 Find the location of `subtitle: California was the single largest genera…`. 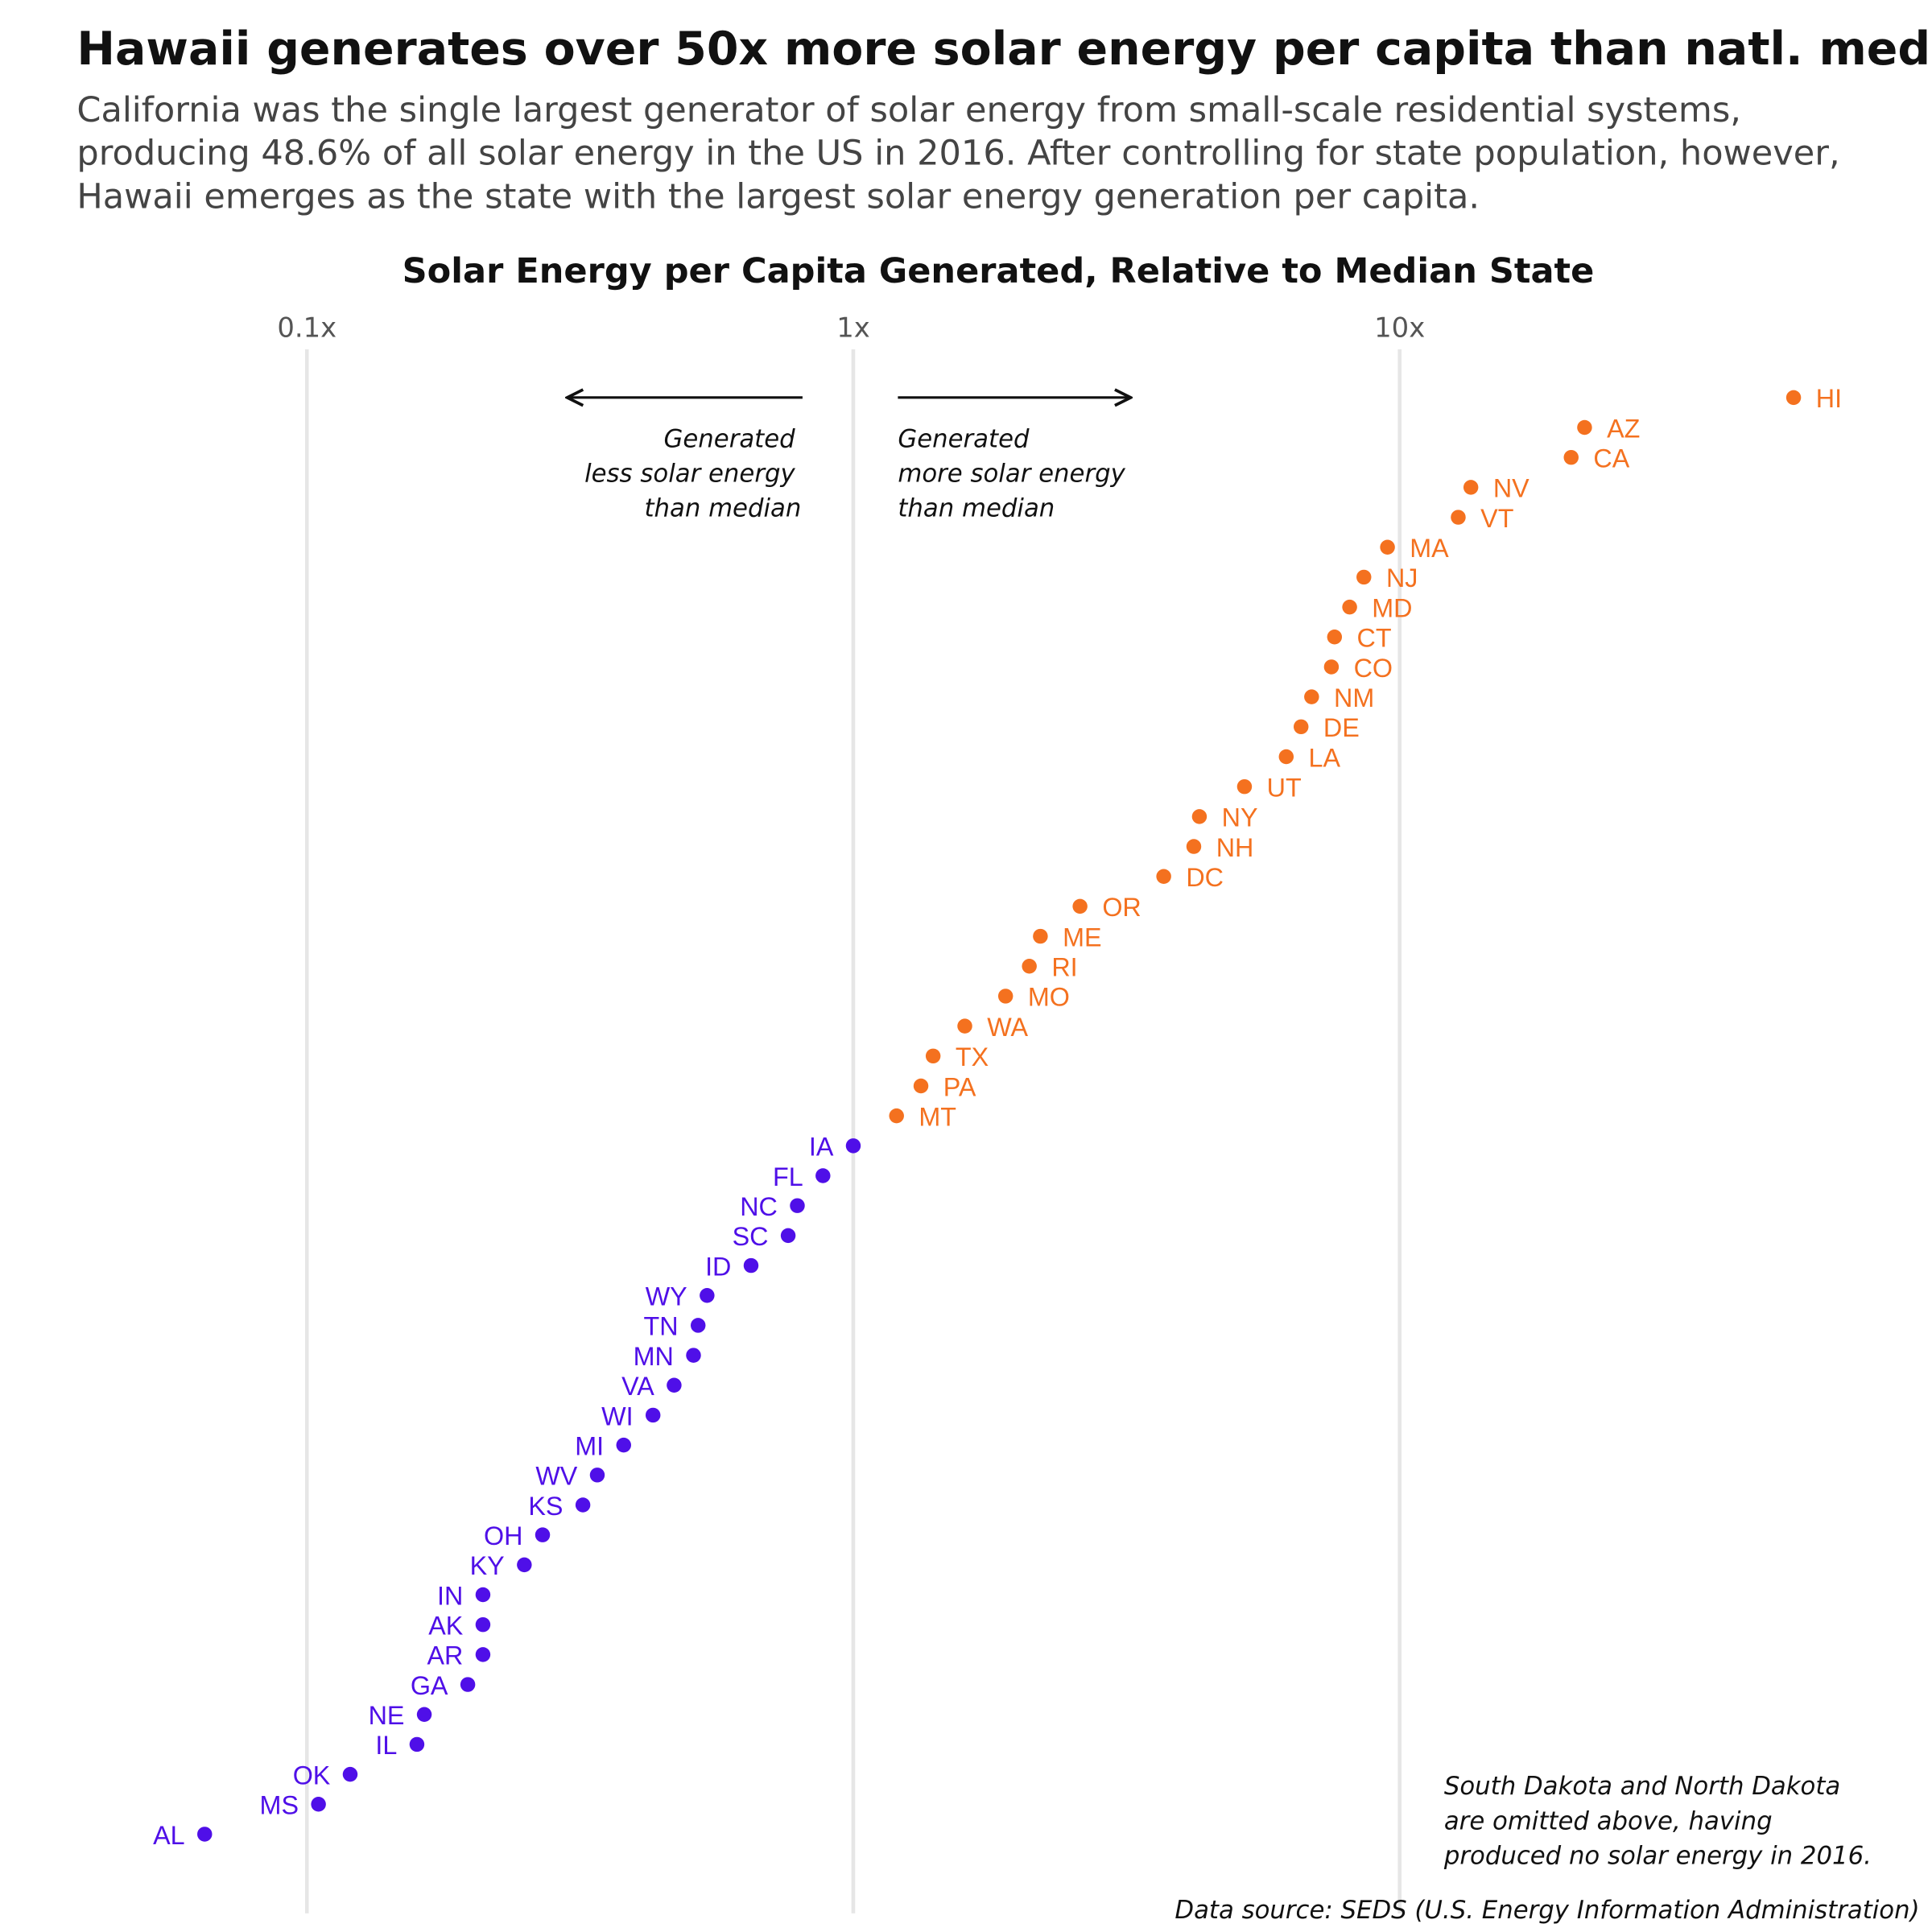

subtitle: California was the single largest genera… is located at coordinates (908, 110).